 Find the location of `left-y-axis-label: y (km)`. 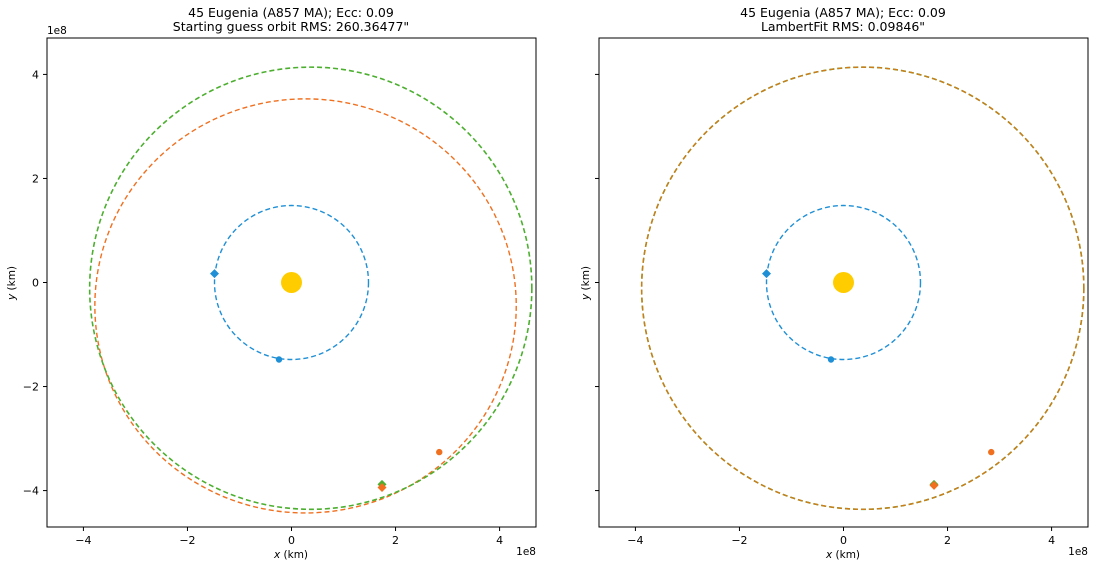

left-y-axis-label: y (km) is located at coordinates (12, 283).